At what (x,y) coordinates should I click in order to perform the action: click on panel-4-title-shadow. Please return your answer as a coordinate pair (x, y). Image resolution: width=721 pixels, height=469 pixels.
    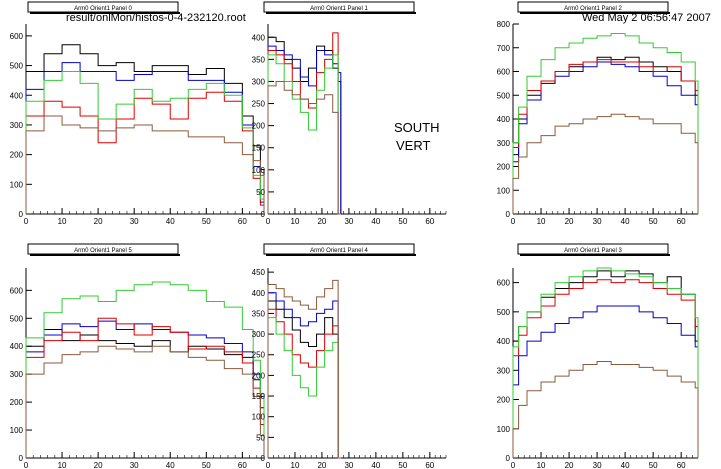
    Looking at the image, I should click on (105, 255).